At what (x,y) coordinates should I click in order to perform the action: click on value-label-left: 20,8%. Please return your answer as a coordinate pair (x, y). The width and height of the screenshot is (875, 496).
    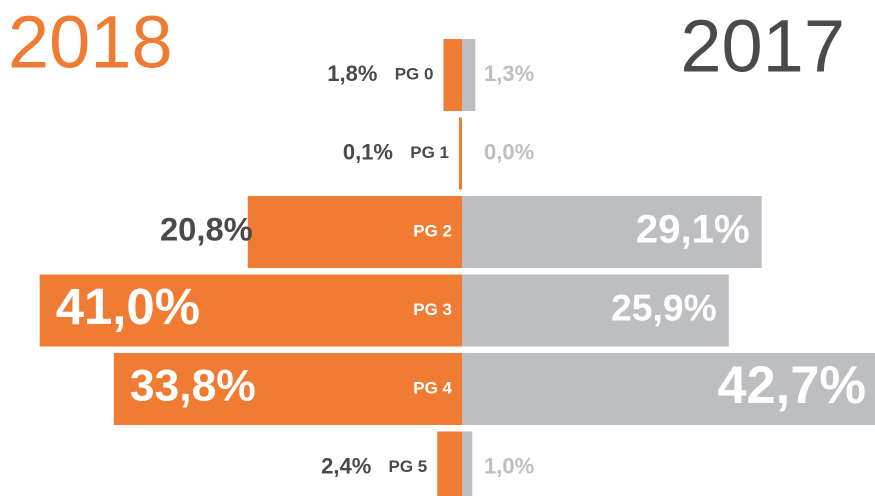
    Looking at the image, I should click on (206, 229).